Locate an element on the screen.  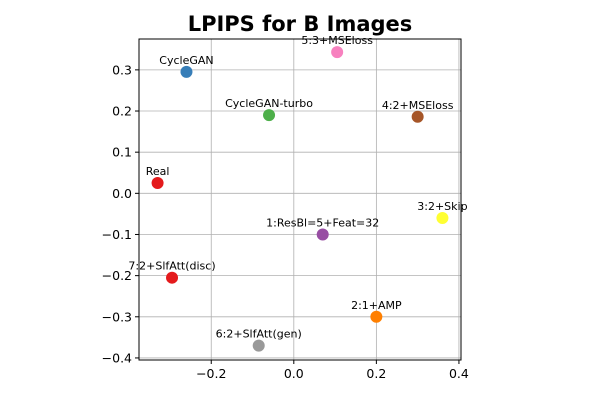
x-tick-label: 0.2 is located at coordinates (376, 373).